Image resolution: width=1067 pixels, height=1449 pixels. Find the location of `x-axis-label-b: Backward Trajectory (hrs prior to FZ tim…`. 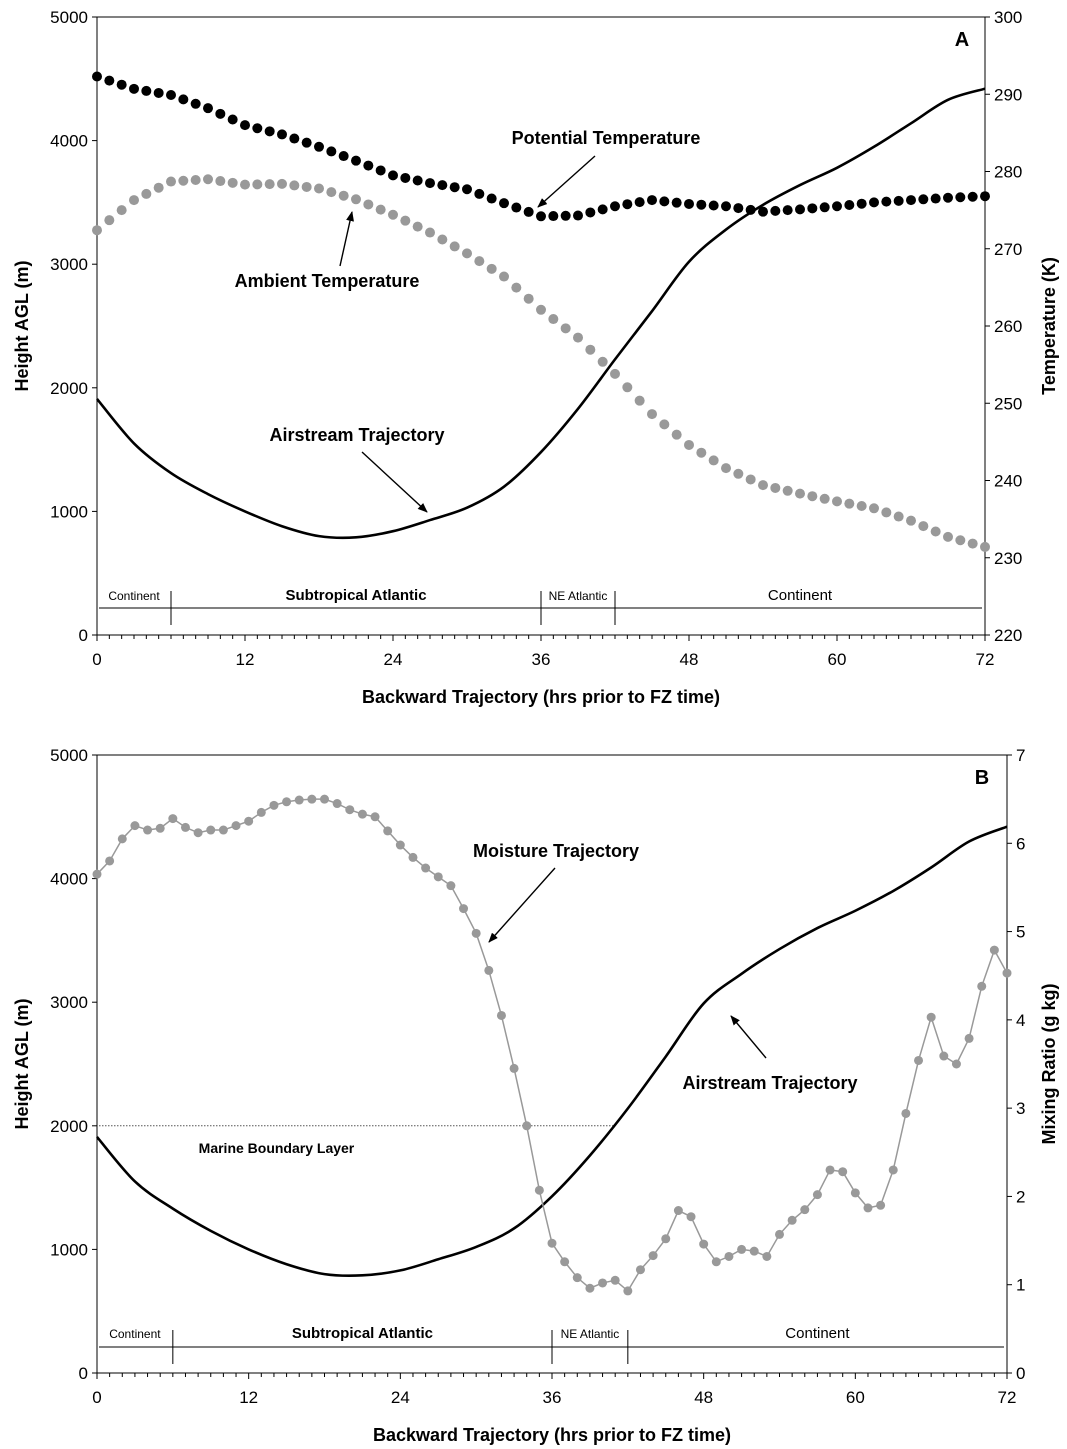

x-axis-label-b: Backward Trajectory (hrs prior to FZ tim… is located at coordinates (552, 1435).